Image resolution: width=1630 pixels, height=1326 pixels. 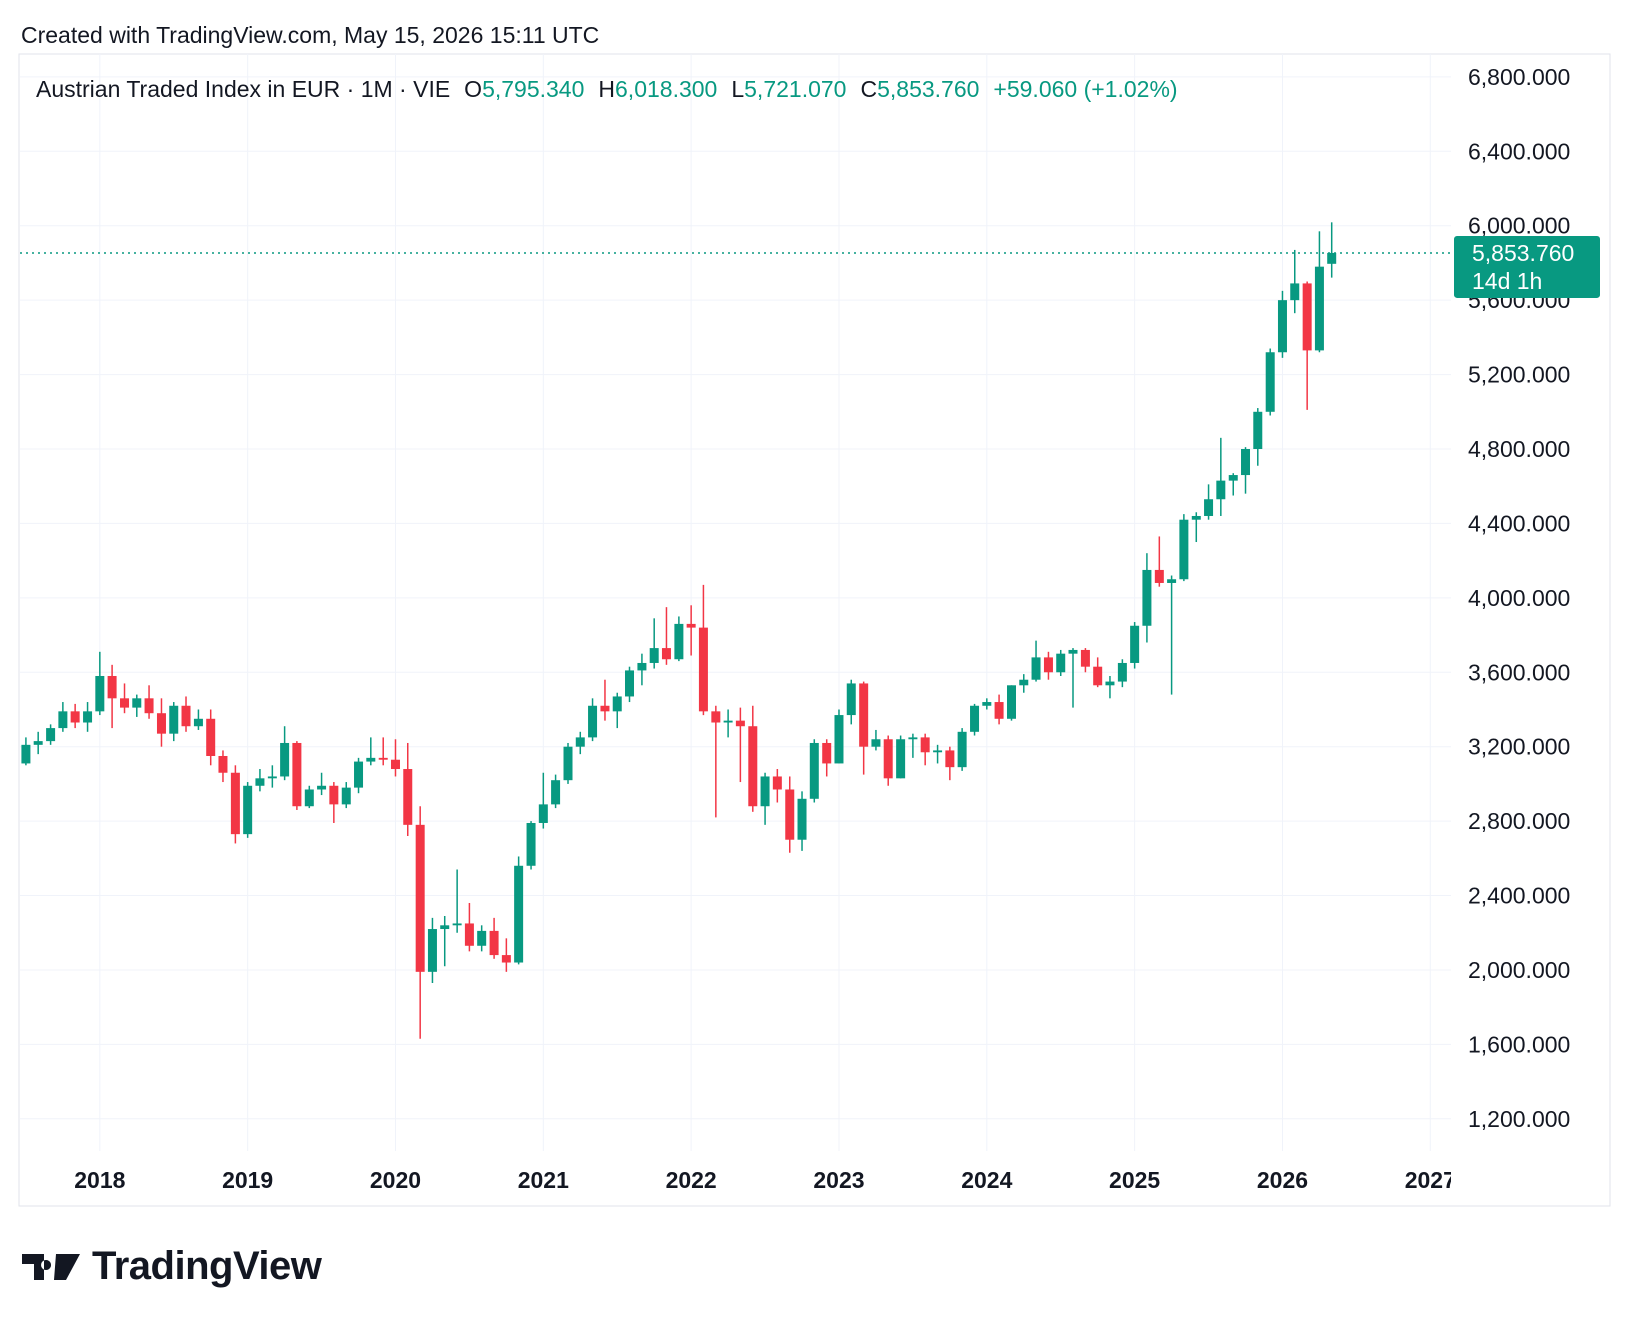 I want to click on x-tick-label: 2018, so click(x=99, y=1180).